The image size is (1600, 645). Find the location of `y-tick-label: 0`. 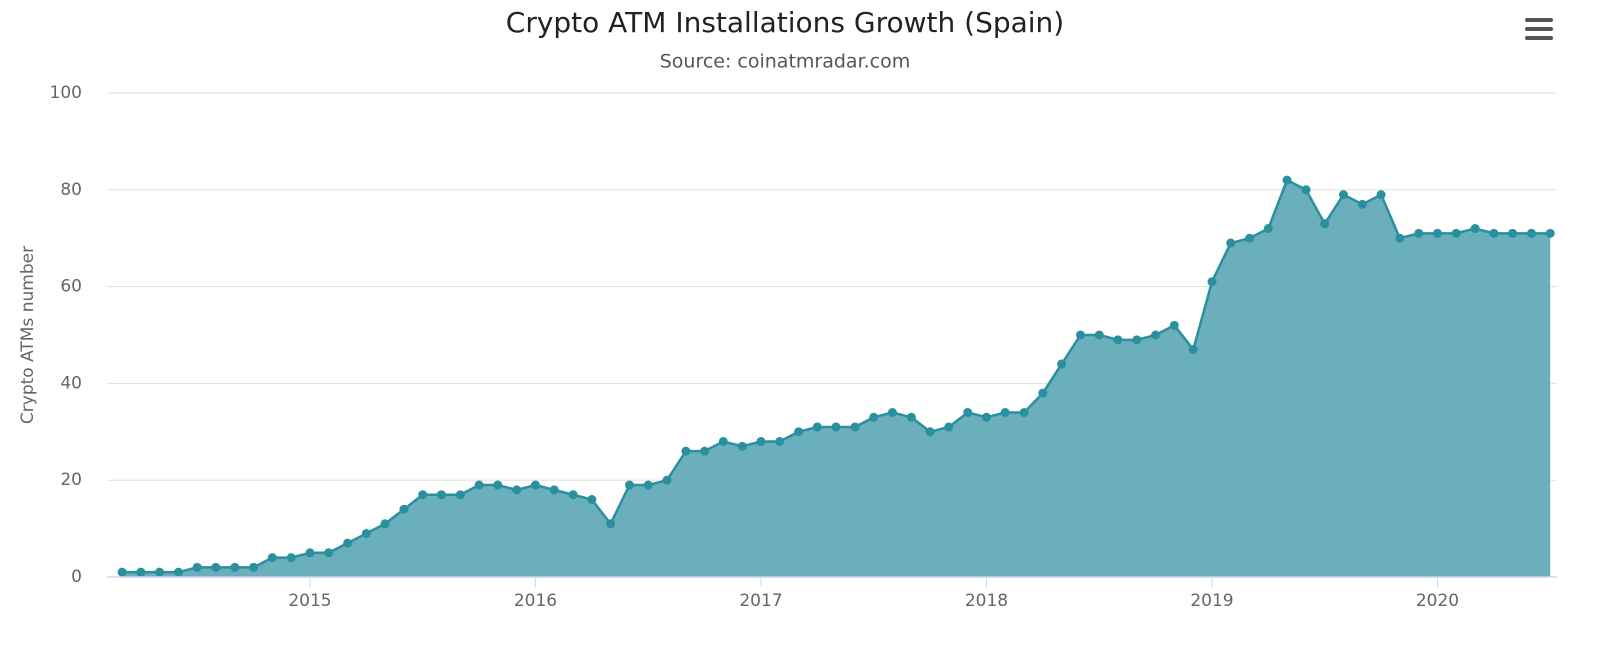

y-tick-label: 0 is located at coordinates (76, 577).